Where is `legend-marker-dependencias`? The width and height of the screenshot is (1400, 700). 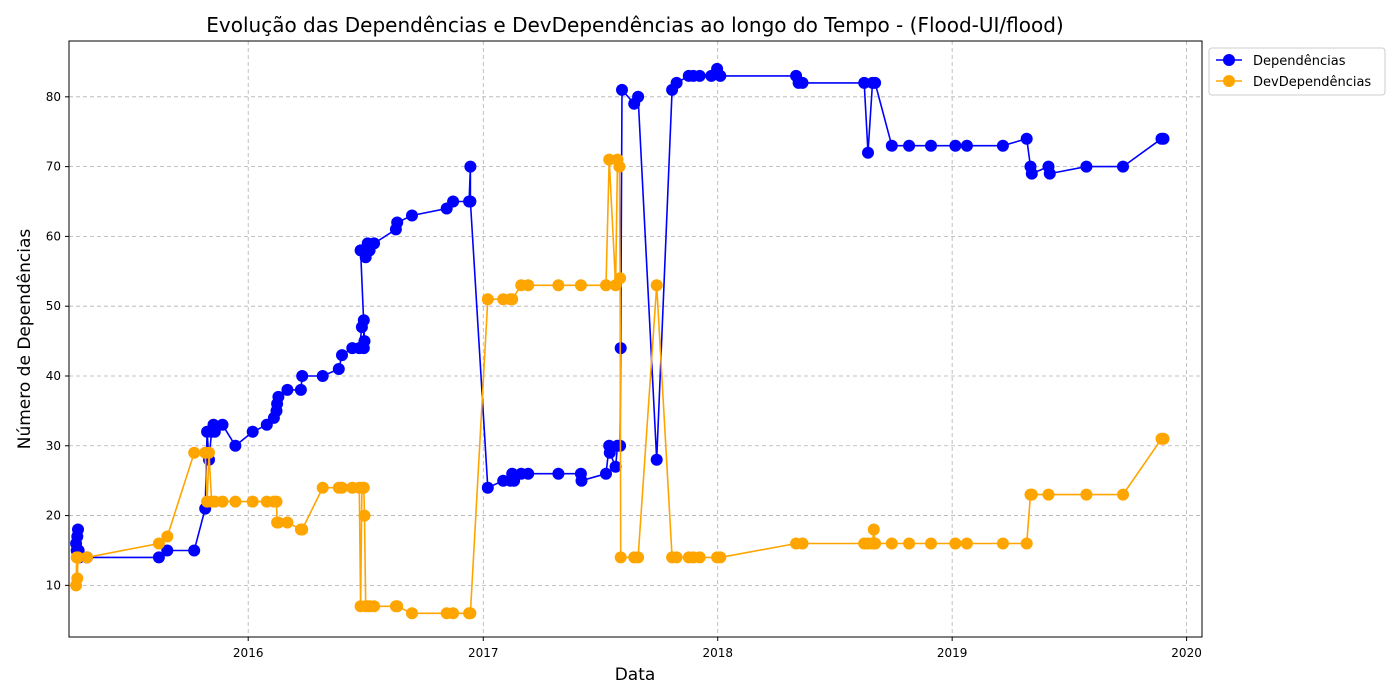 legend-marker-dependencias is located at coordinates (1229, 60).